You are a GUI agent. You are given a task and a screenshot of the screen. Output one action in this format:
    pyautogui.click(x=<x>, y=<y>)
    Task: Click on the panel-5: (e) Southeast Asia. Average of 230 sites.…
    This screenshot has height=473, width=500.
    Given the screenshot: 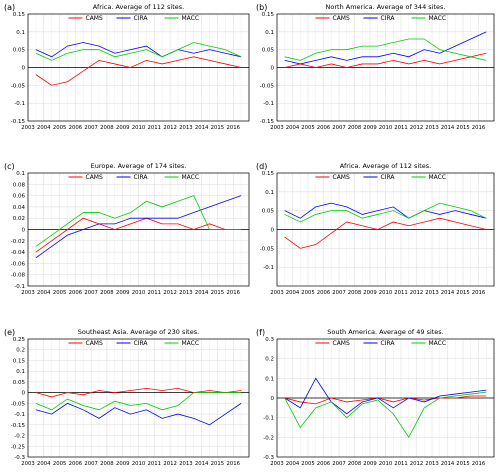 What is the action you would take?
    pyautogui.click(x=127, y=397)
    